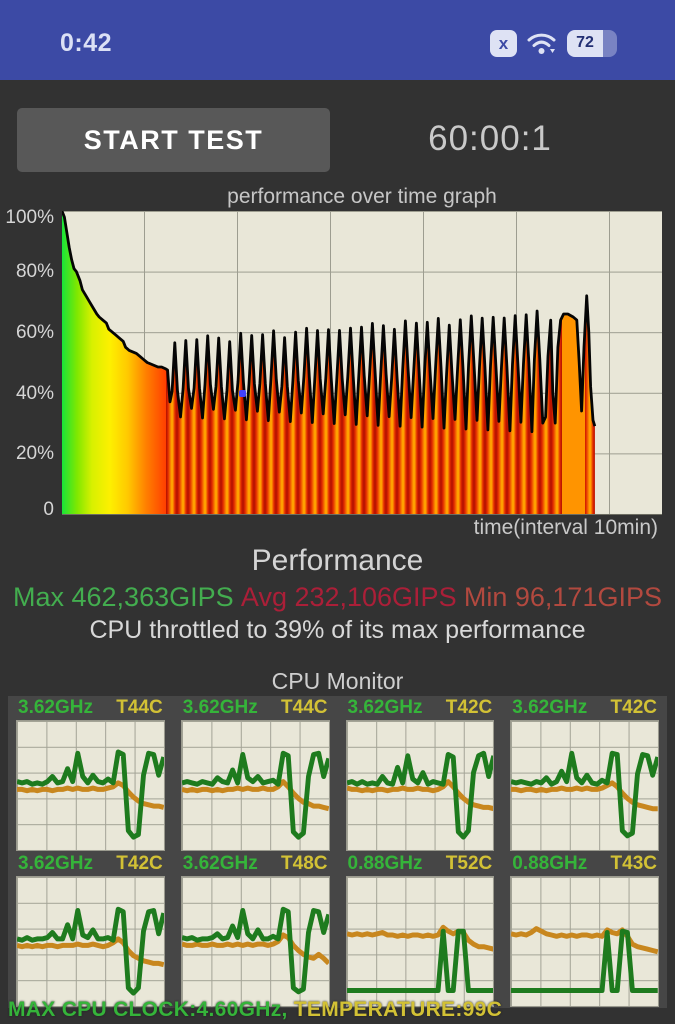 This screenshot has width=675, height=1024. What do you see at coordinates (503, 43) in the screenshot?
I see `sim-missing-icon: x` at bounding box center [503, 43].